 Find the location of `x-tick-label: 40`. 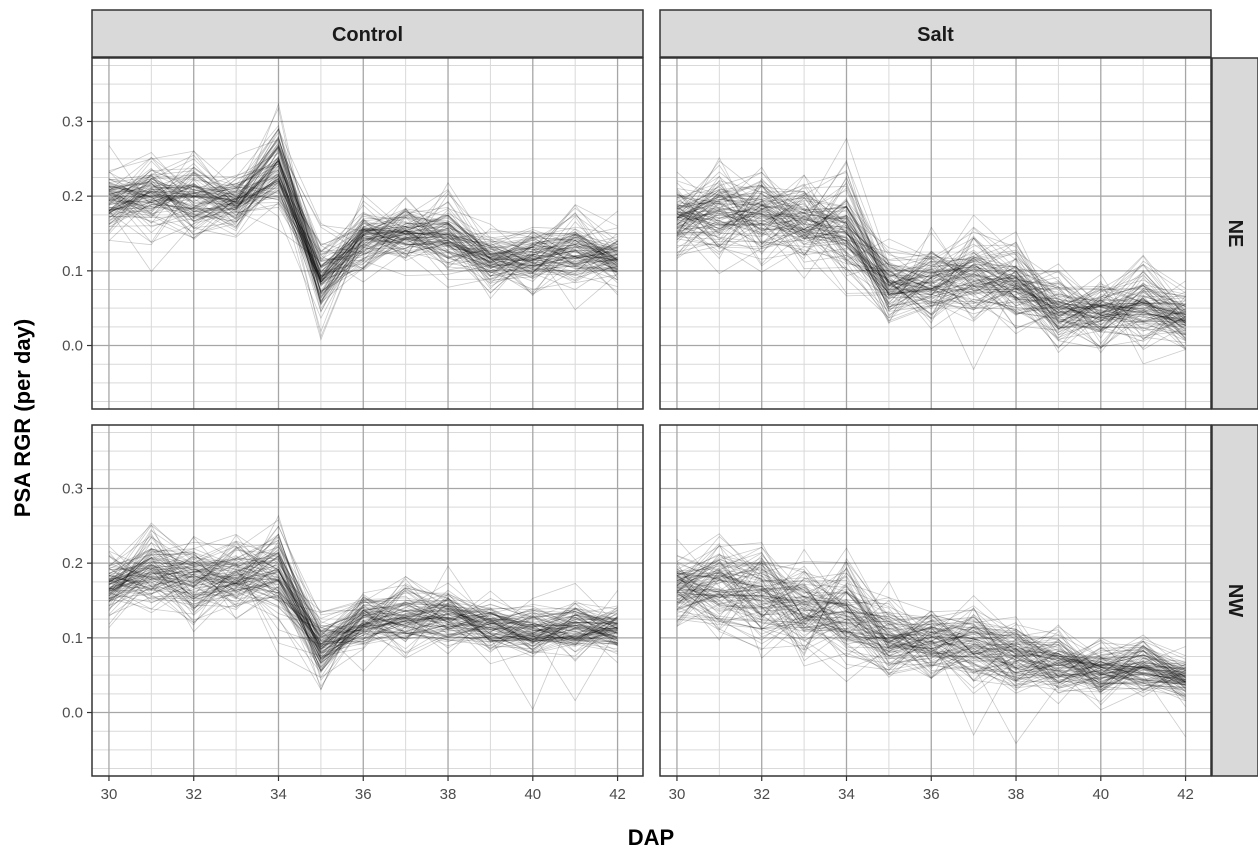

x-tick-label: 40 is located at coordinates (1100, 794).